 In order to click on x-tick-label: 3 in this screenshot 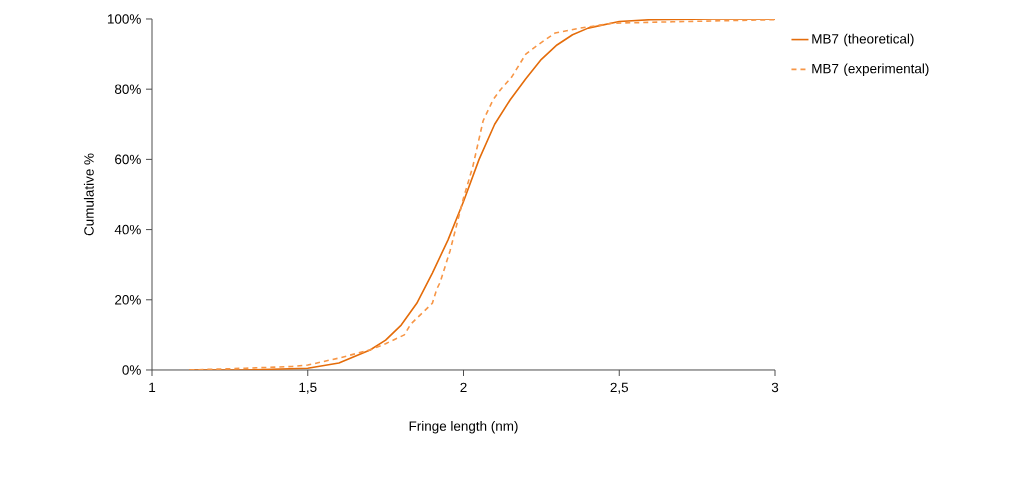, I will do `click(775, 387)`.